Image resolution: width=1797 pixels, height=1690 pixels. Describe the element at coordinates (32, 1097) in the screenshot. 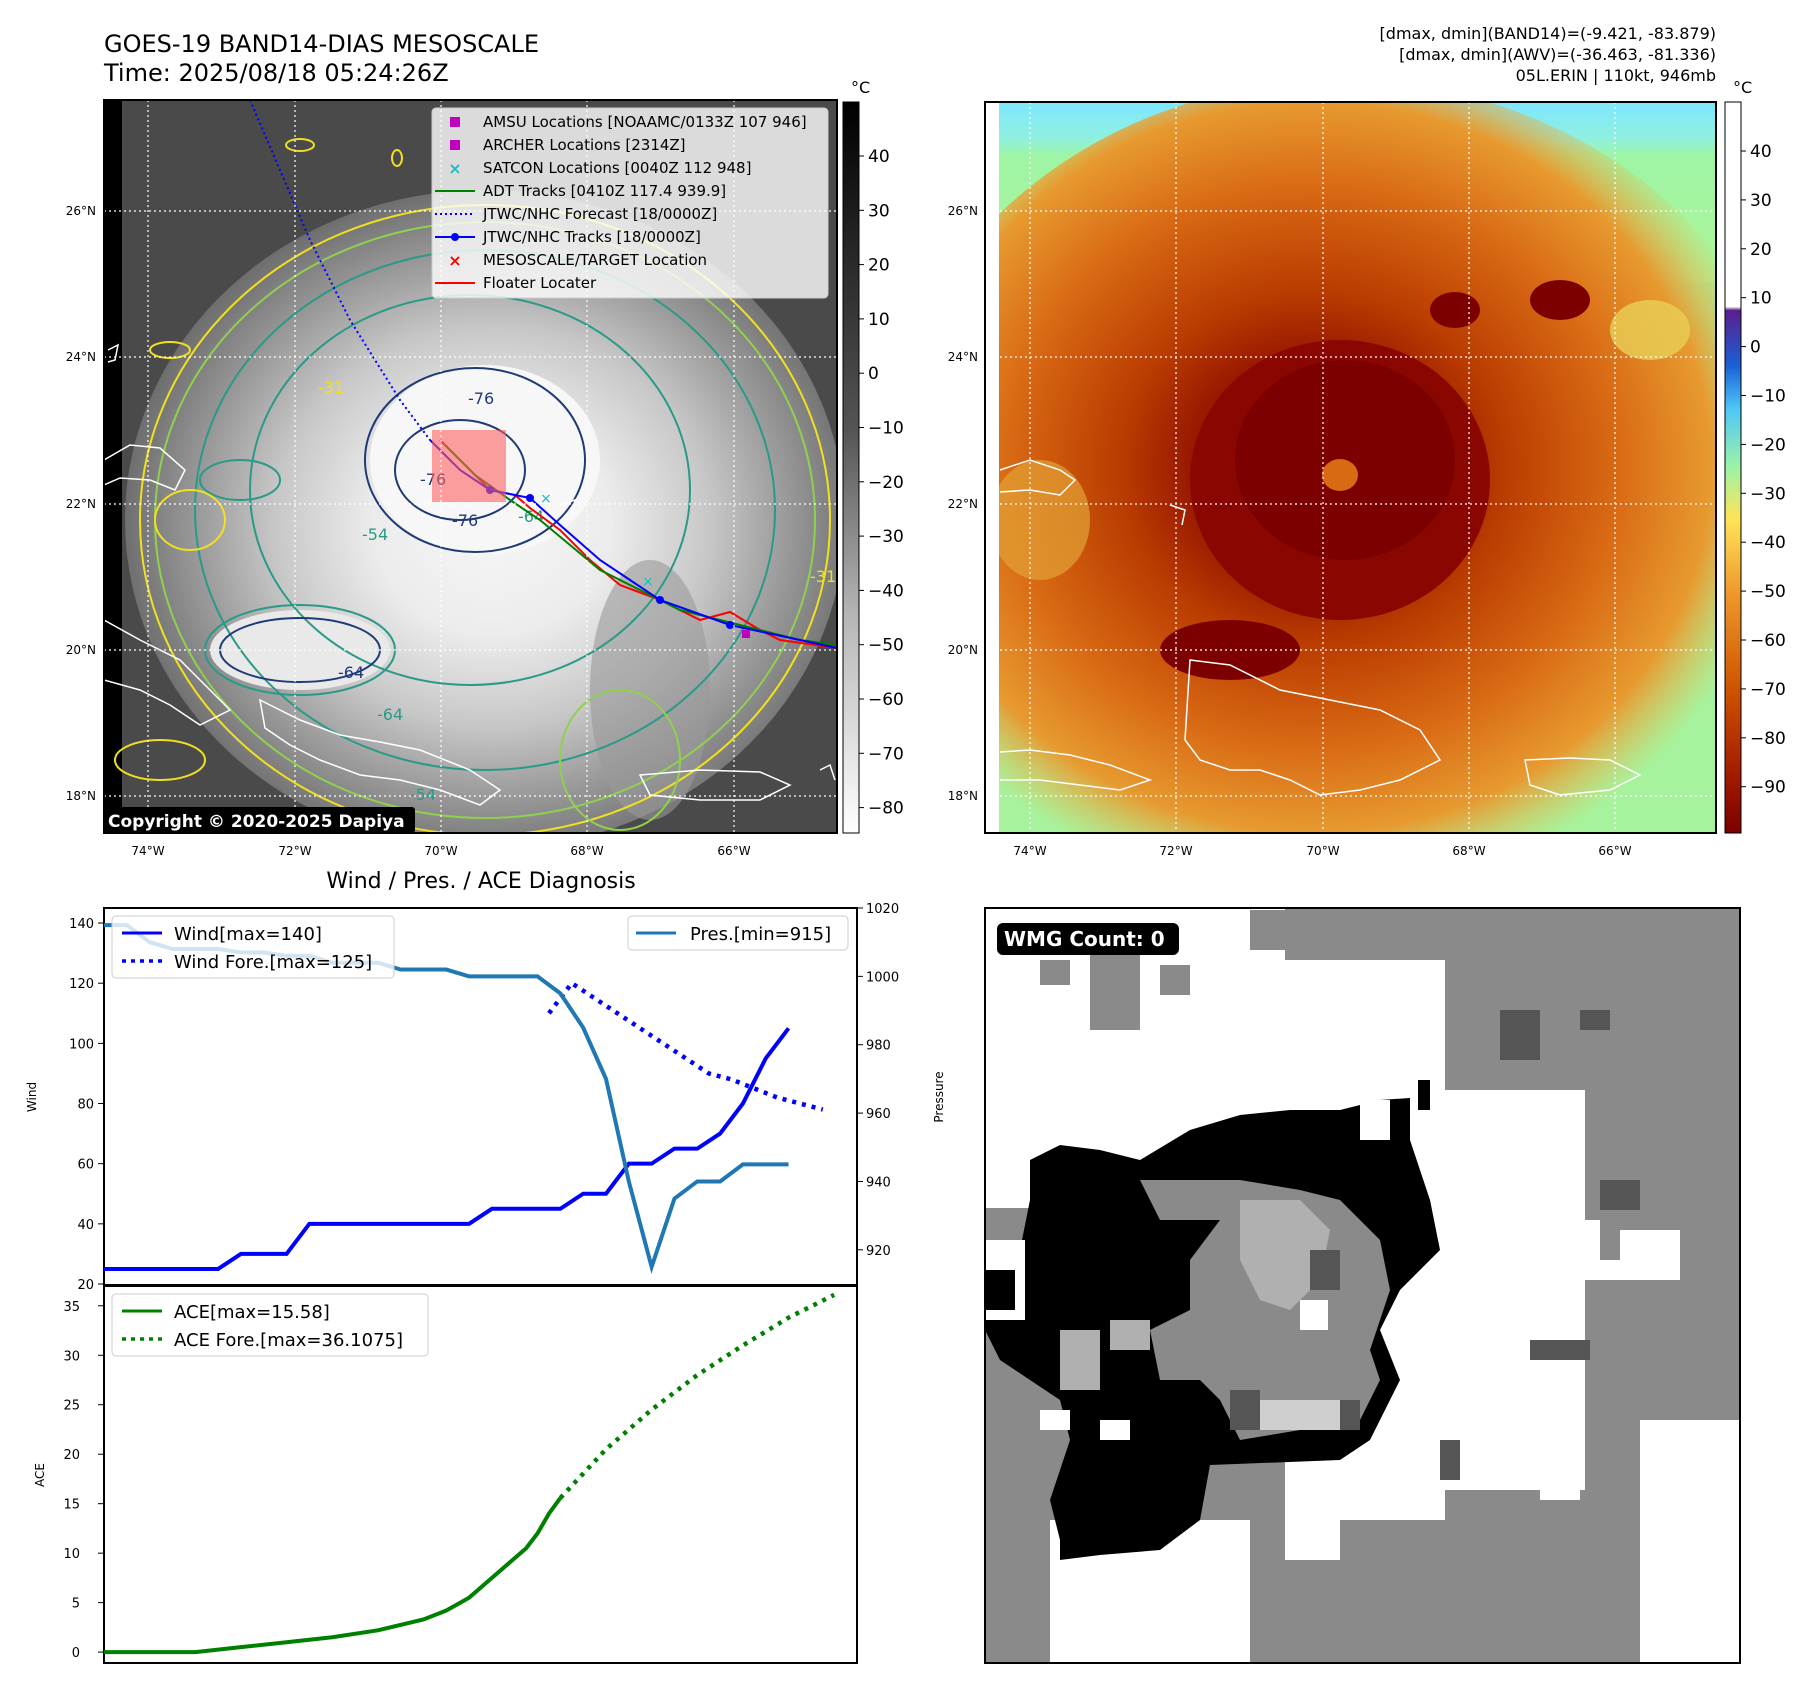

I see `wind-axis-label: Wind` at that location.